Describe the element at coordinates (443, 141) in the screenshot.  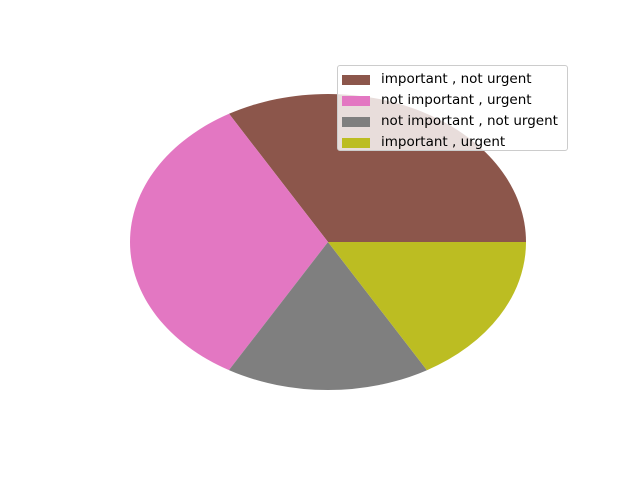
I see `legend-label-4: important , urgent` at that location.